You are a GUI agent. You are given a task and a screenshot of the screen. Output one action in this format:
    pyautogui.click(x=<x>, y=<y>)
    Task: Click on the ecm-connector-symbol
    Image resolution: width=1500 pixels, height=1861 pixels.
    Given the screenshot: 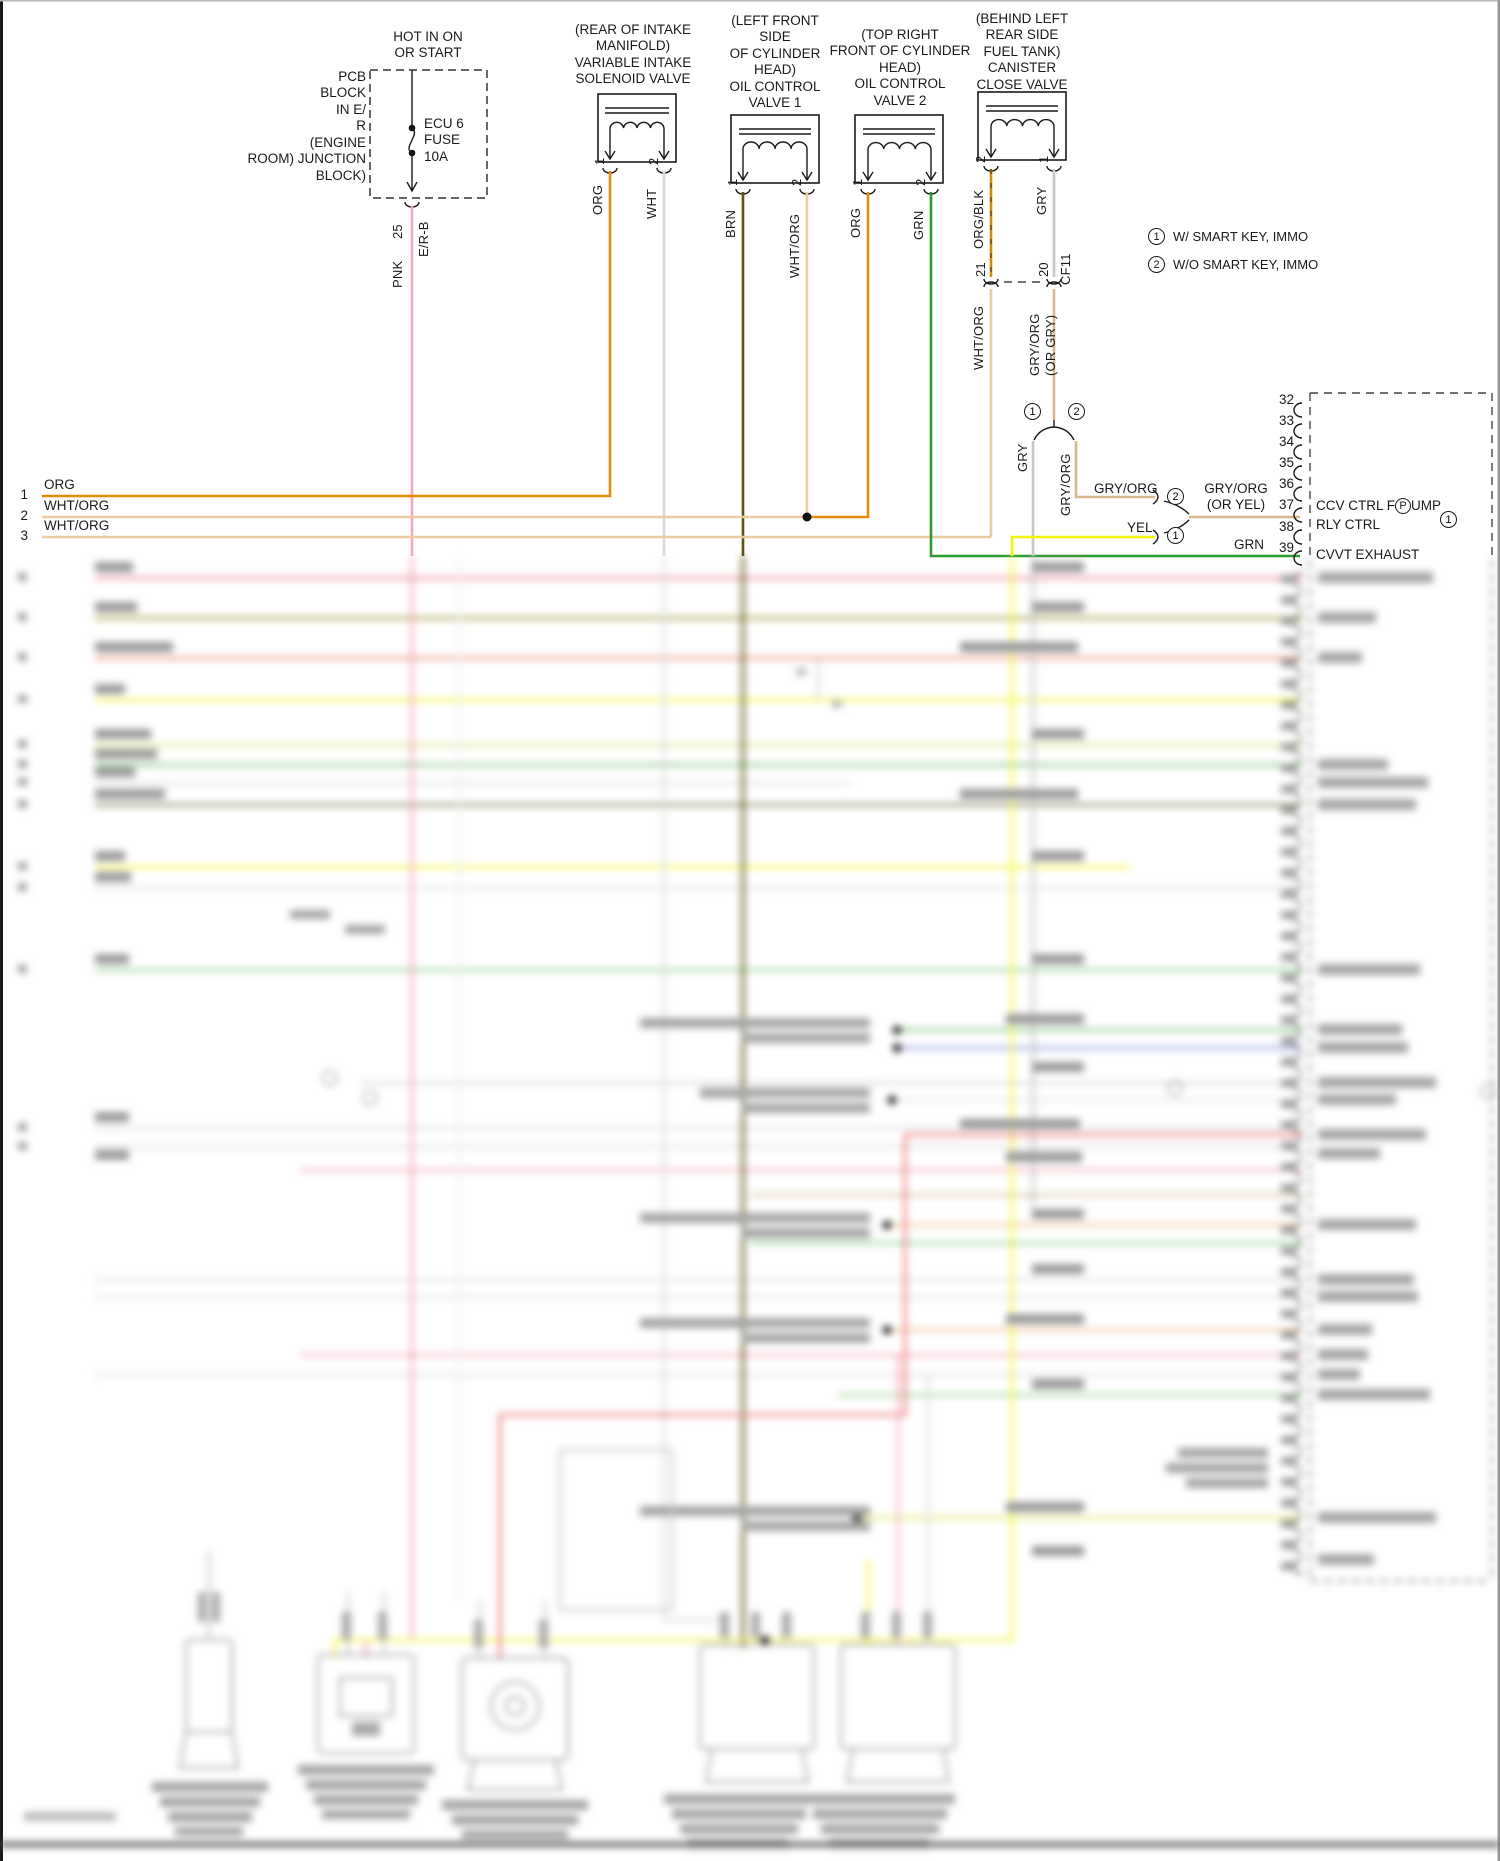 What is the action you would take?
    pyautogui.click(x=1393, y=479)
    